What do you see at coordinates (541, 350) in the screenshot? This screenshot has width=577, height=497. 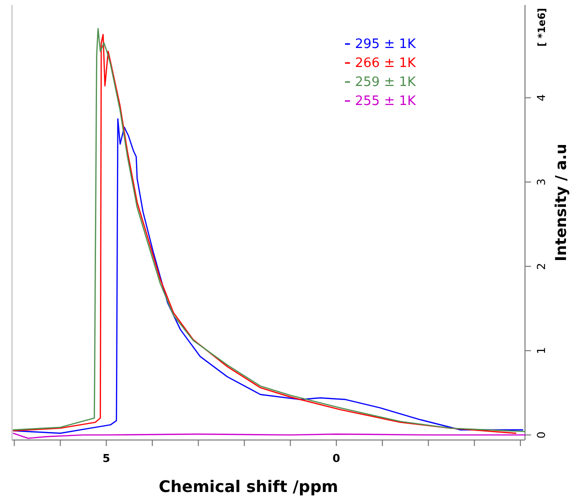 I see `y-tick-label: 1` at bounding box center [541, 350].